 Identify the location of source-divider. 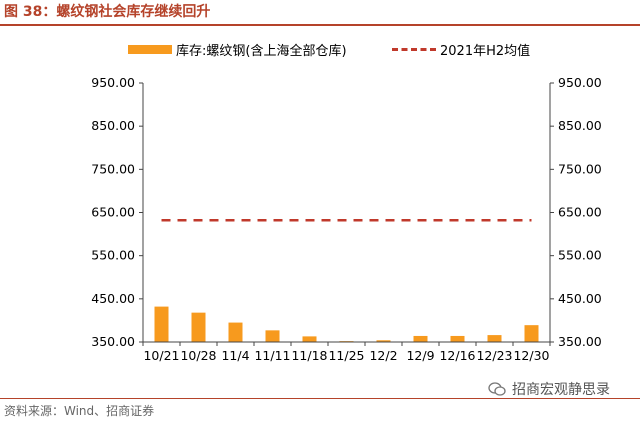
(320, 398).